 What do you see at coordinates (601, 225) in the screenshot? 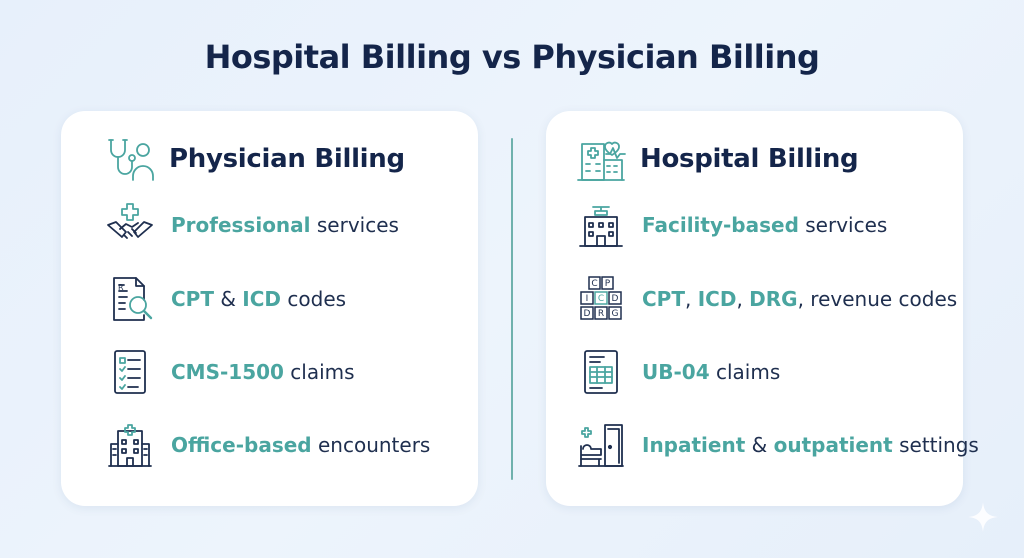
I see `hospital-helipad-icon` at bounding box center [601, 225].